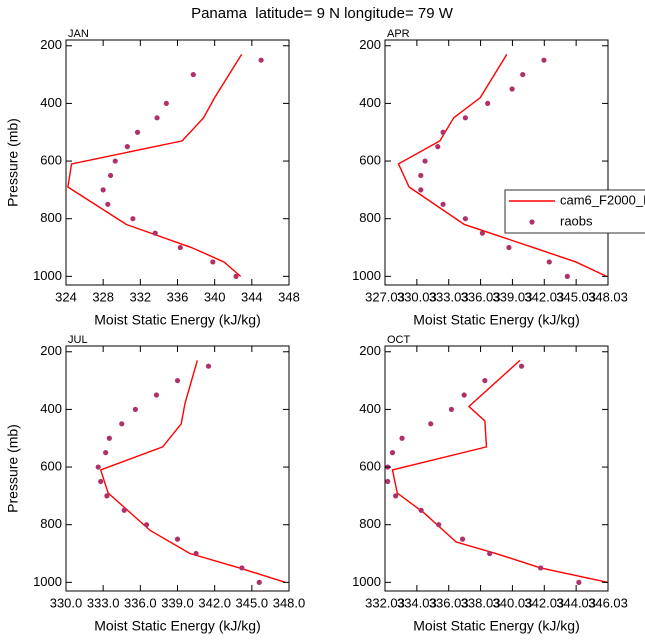 The width and height of the screenshot is (645, 640). Describe the element at coordinates (576, 220) in the screenshot. I see `legend-label: raobs` at that location.